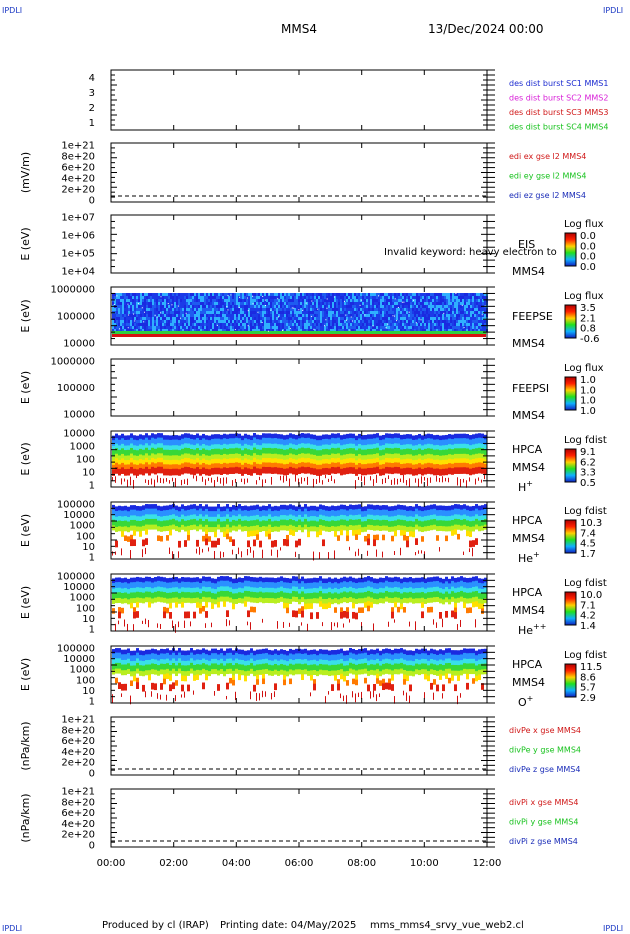  Describe the element at coordinates (25, 387) in the screenshot. I see `y-axis-label: E (eV)` at that location.